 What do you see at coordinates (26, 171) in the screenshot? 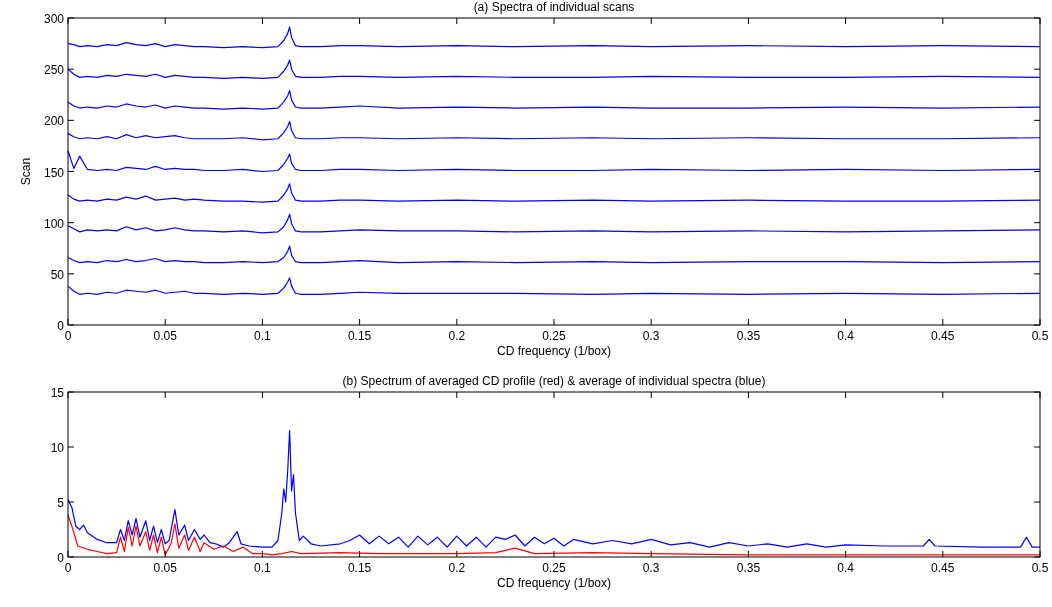
I see `y-axis-title: Scan` at bounding box center [26, 171].